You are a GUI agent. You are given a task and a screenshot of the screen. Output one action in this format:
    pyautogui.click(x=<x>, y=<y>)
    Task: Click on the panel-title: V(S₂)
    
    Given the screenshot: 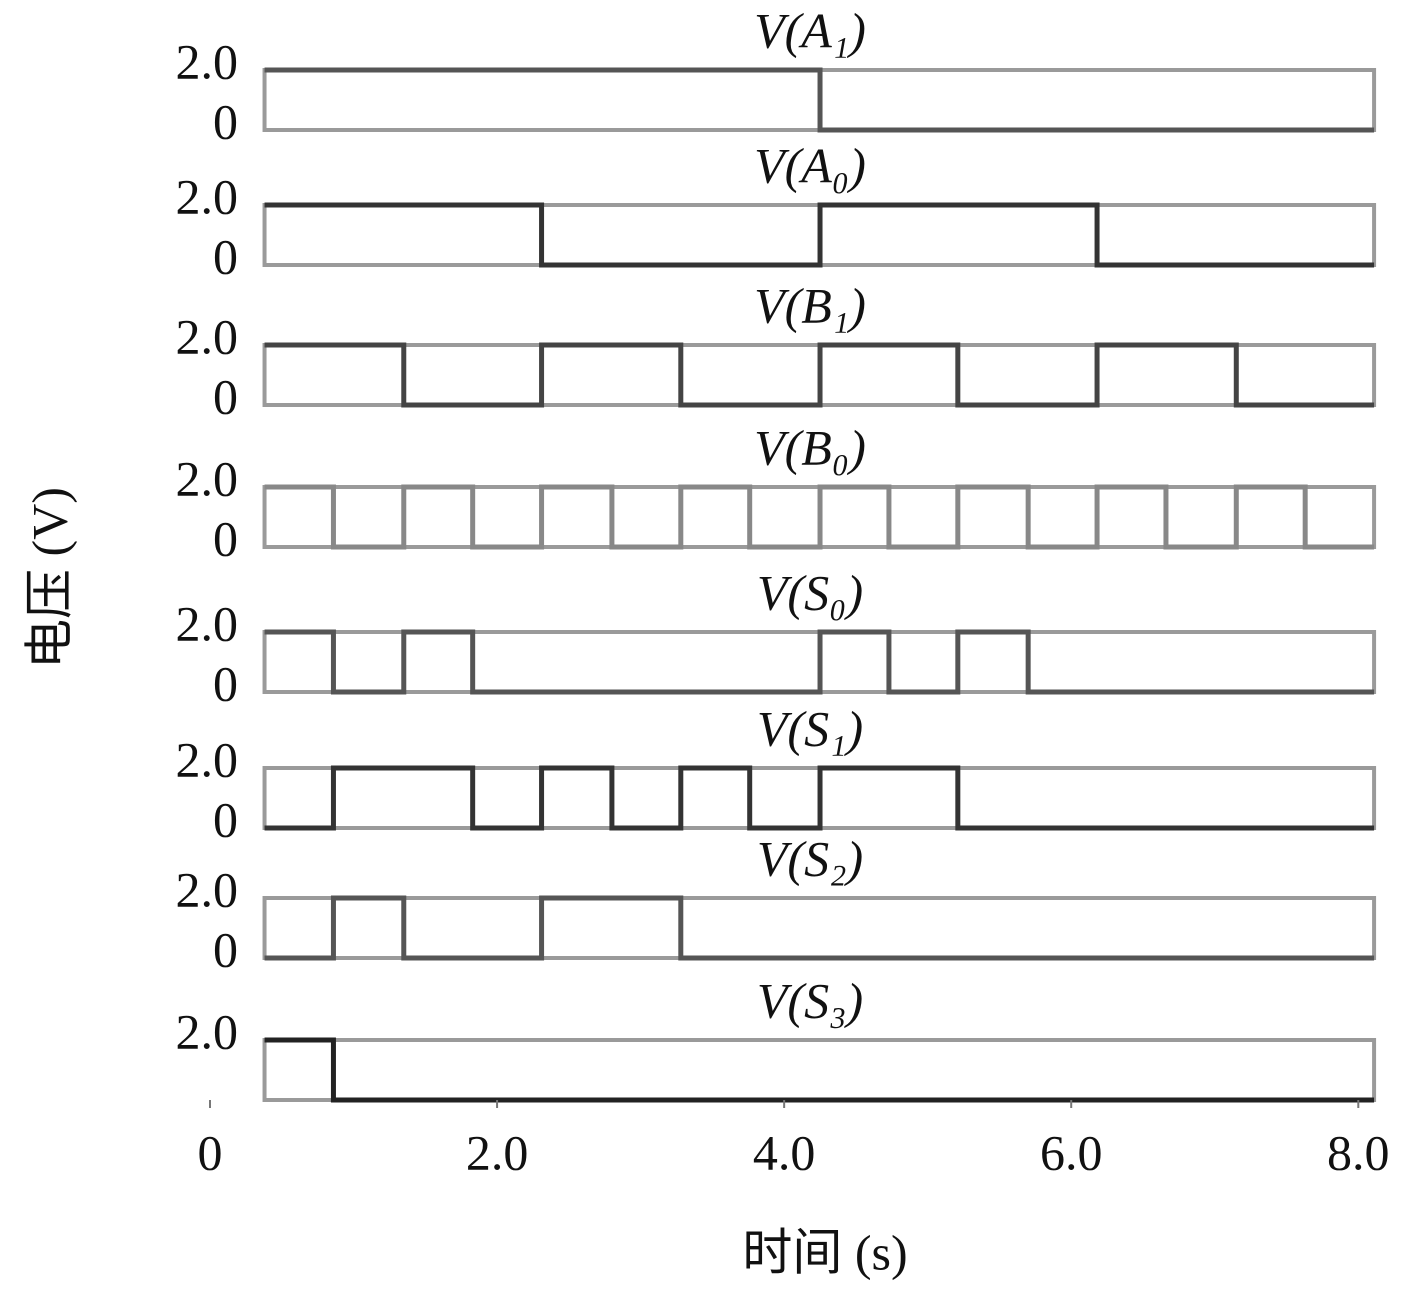 What is the action you would take?
    pyautogui.click(x=810, y=858)
    